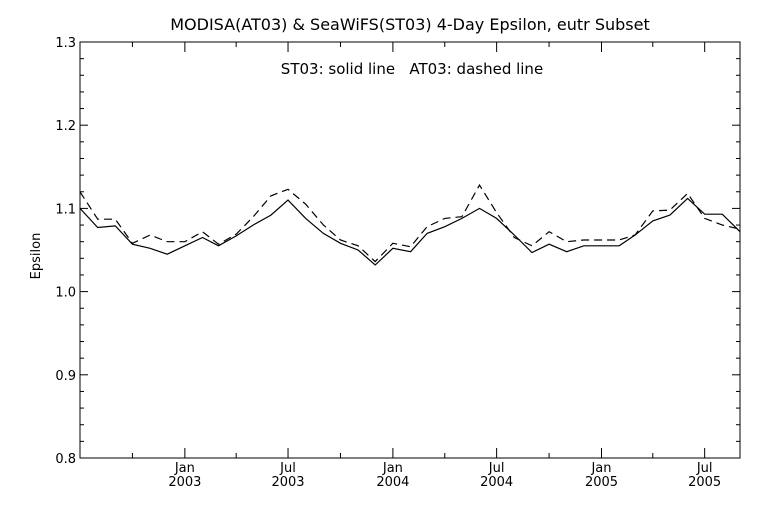 This screenshot has width=768, height=512. What do you see at coordinates (412, 69) in the screenshot?
I see `legend-annotation: ST03: solid line AT03: dashed line` at bounding box center [412, 69].